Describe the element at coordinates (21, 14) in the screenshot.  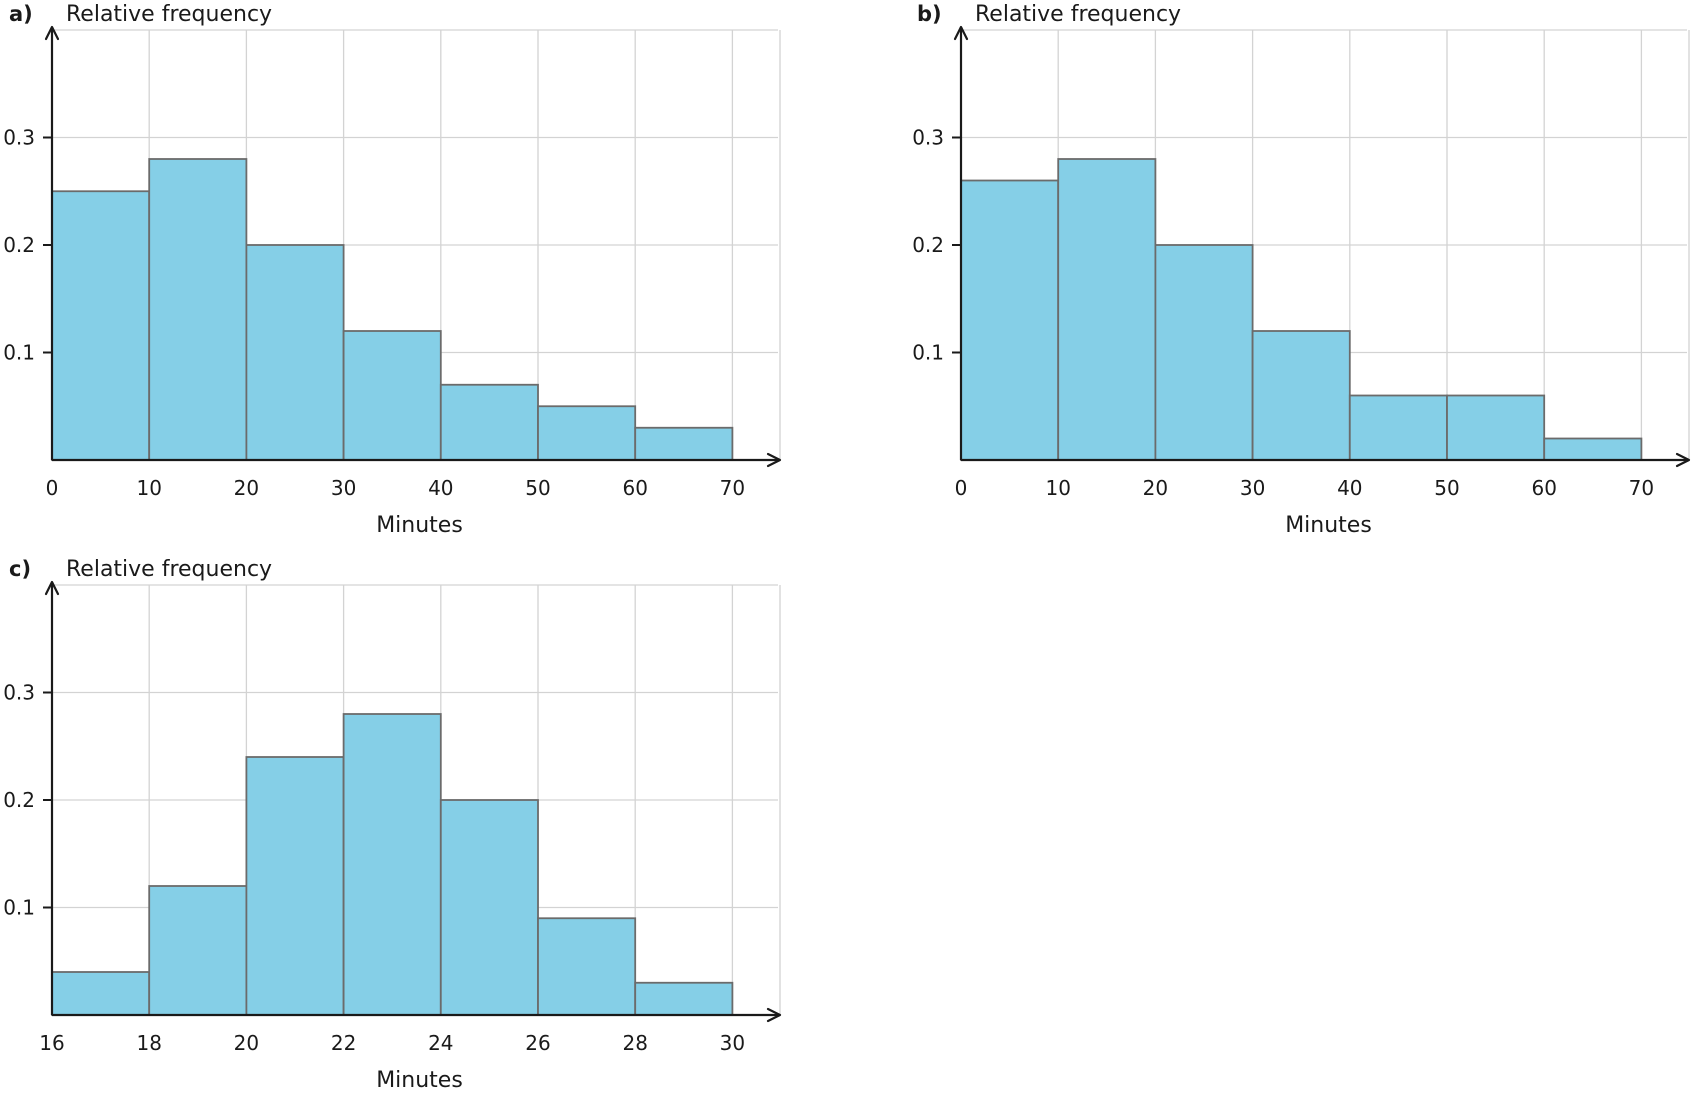
I see `panel-label: a)` at that location.